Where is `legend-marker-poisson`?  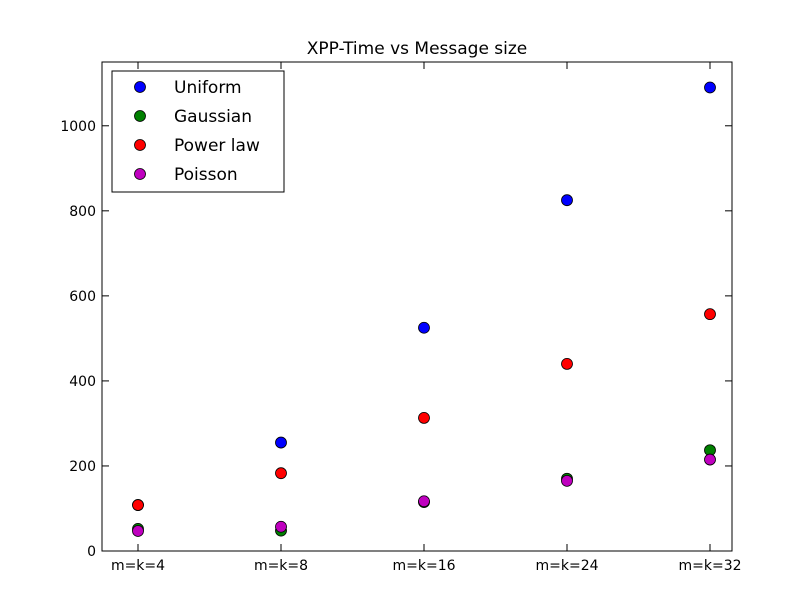 legend-marker-poisson is located at coordinates (140, 174).